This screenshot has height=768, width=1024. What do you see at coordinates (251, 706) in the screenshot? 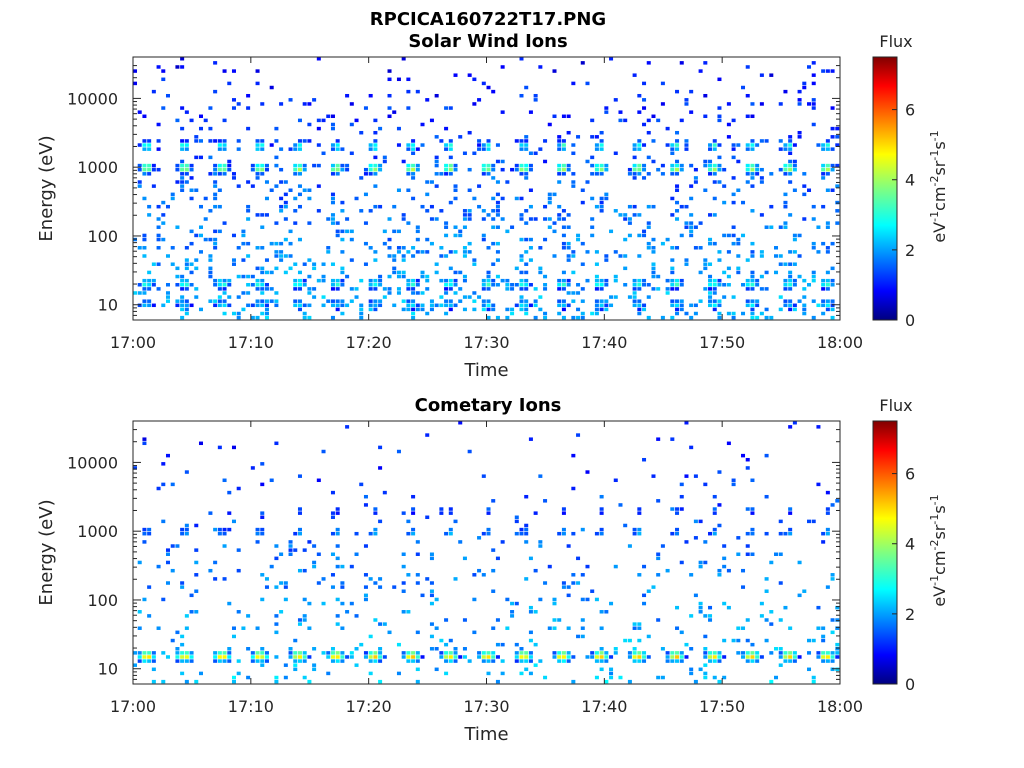
I see `x-tick-label: 17:10` at bounding box center [251, 706].